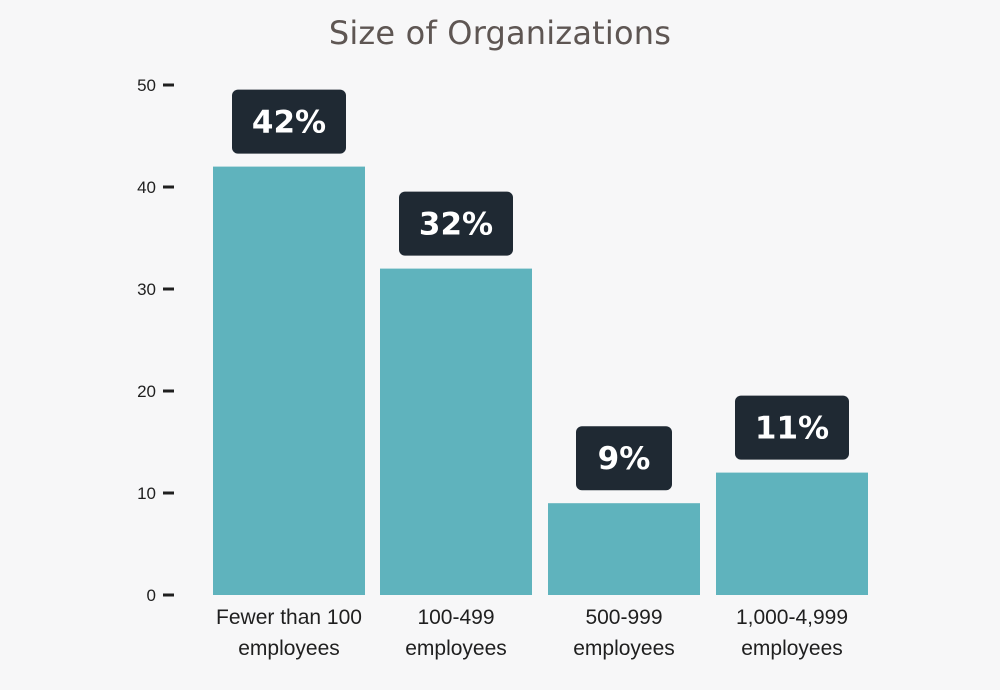 This screenshot has height=690, width=1000. I want to click on y-tick-label: 20, so click(146, 391).